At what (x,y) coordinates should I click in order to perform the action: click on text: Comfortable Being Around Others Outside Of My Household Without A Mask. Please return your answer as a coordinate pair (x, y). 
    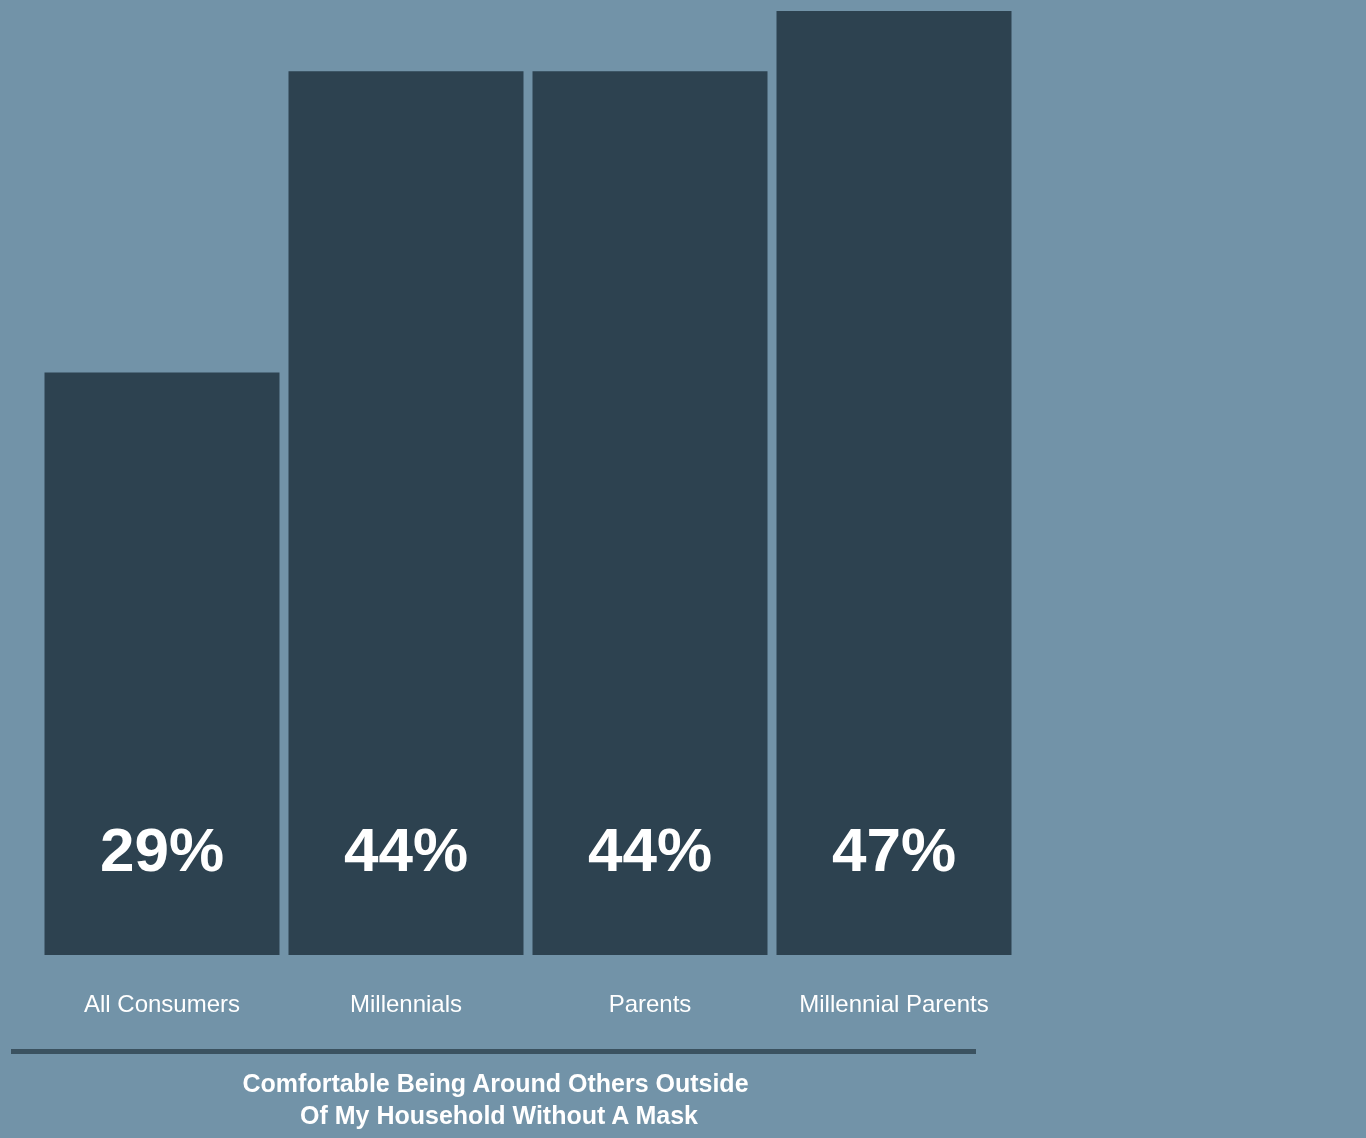
    Looking at the image, I should click on (499, 1099).